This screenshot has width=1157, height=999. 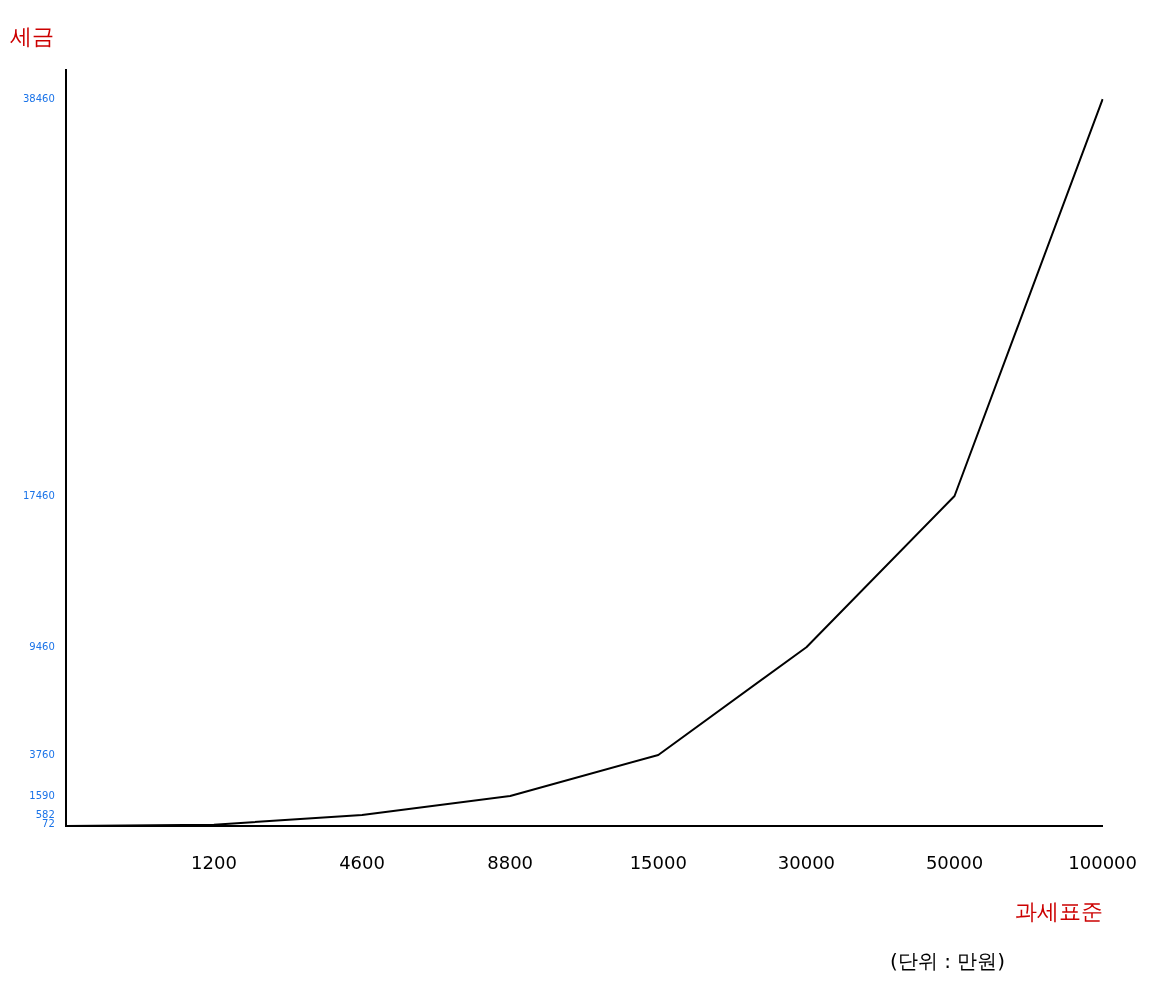 What do you see at coordinates (214, 863) in the screenshot?
I see `x-tick-label: 1200` at bounding box center [214, 863].